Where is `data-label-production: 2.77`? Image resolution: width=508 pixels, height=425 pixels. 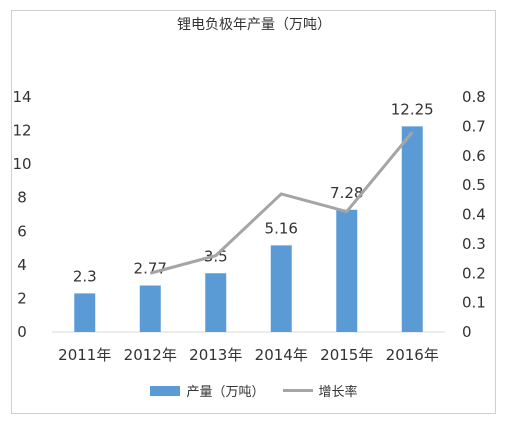
data-label-production: 2.77 is located at coordinates (150, 269).